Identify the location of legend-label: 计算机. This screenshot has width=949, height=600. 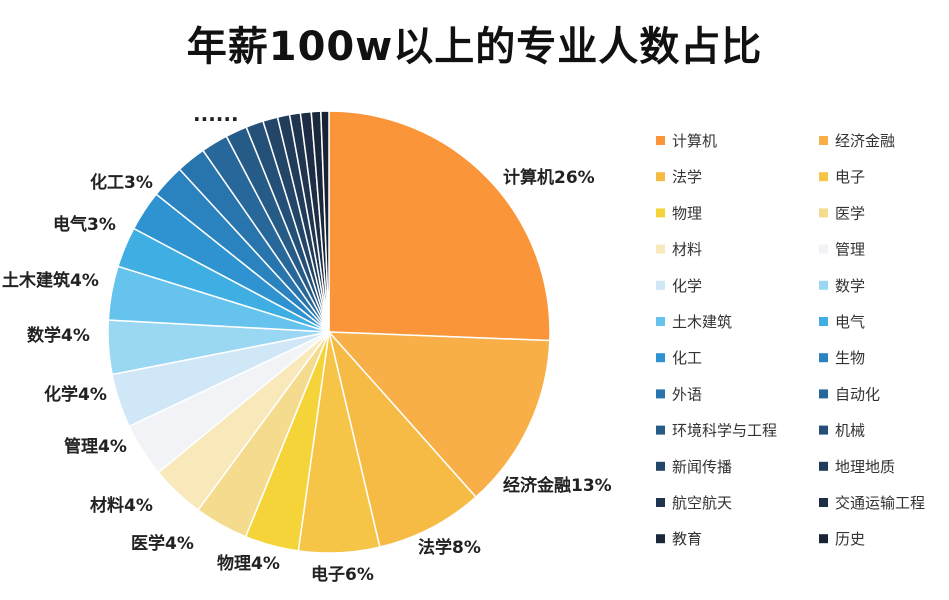
(694, 141).